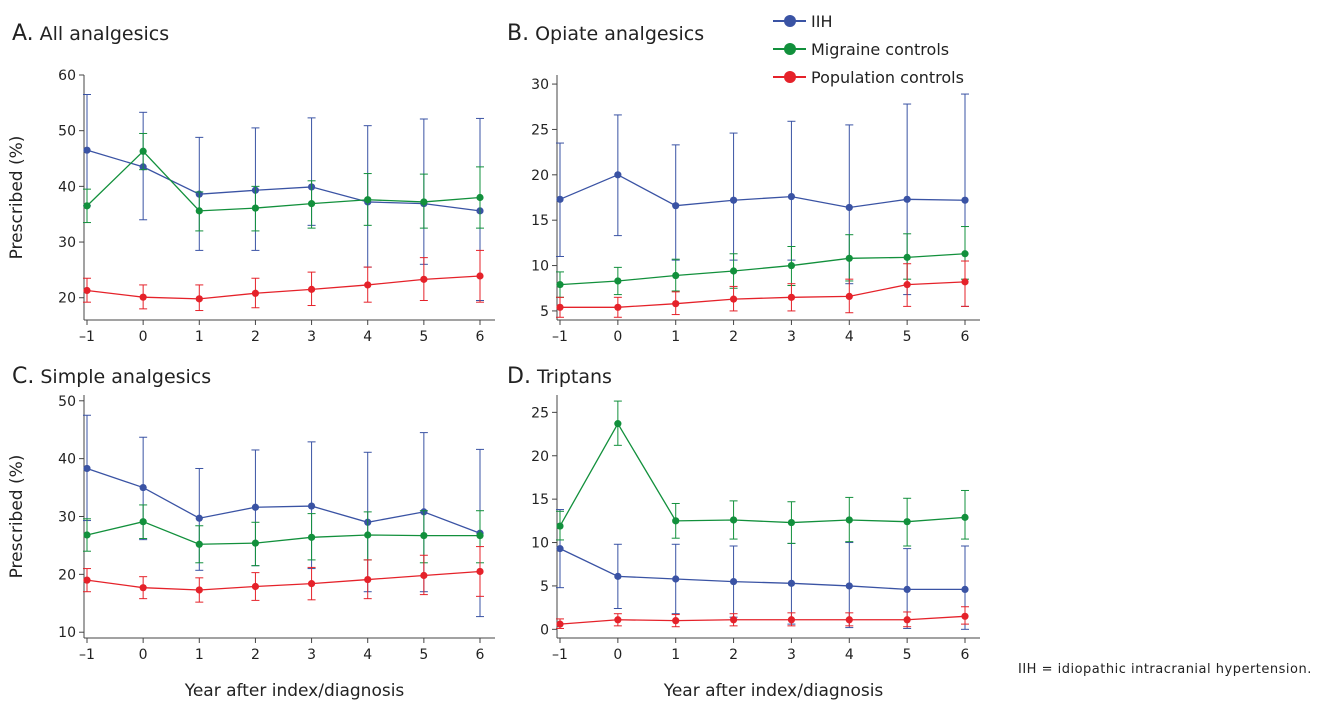 Image resolution: width=1338 pixels, height=703 pixels. Describe the element at coordinates (67, 132) in the screenshot. I see `y-tick-label: 50` at that location.